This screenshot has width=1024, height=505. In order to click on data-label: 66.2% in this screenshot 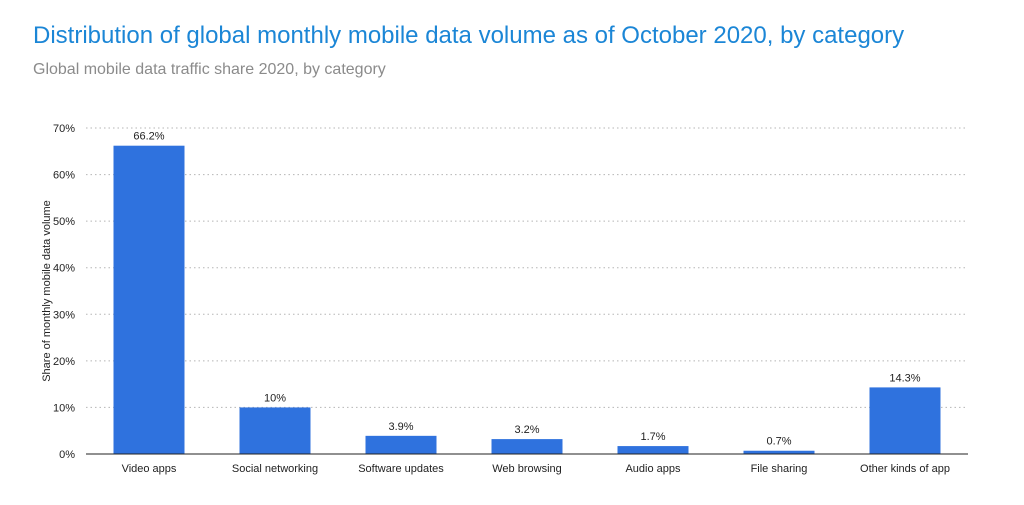, I will do `click(148, 137)`.